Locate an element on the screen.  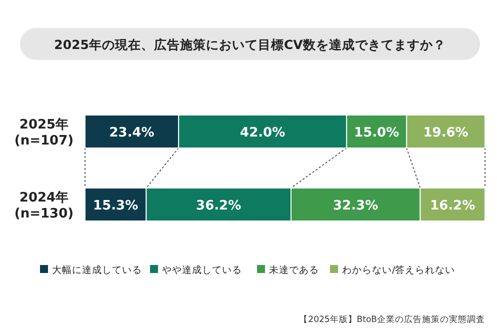
data-label: 23.4% is located at coordinates (131, 133).